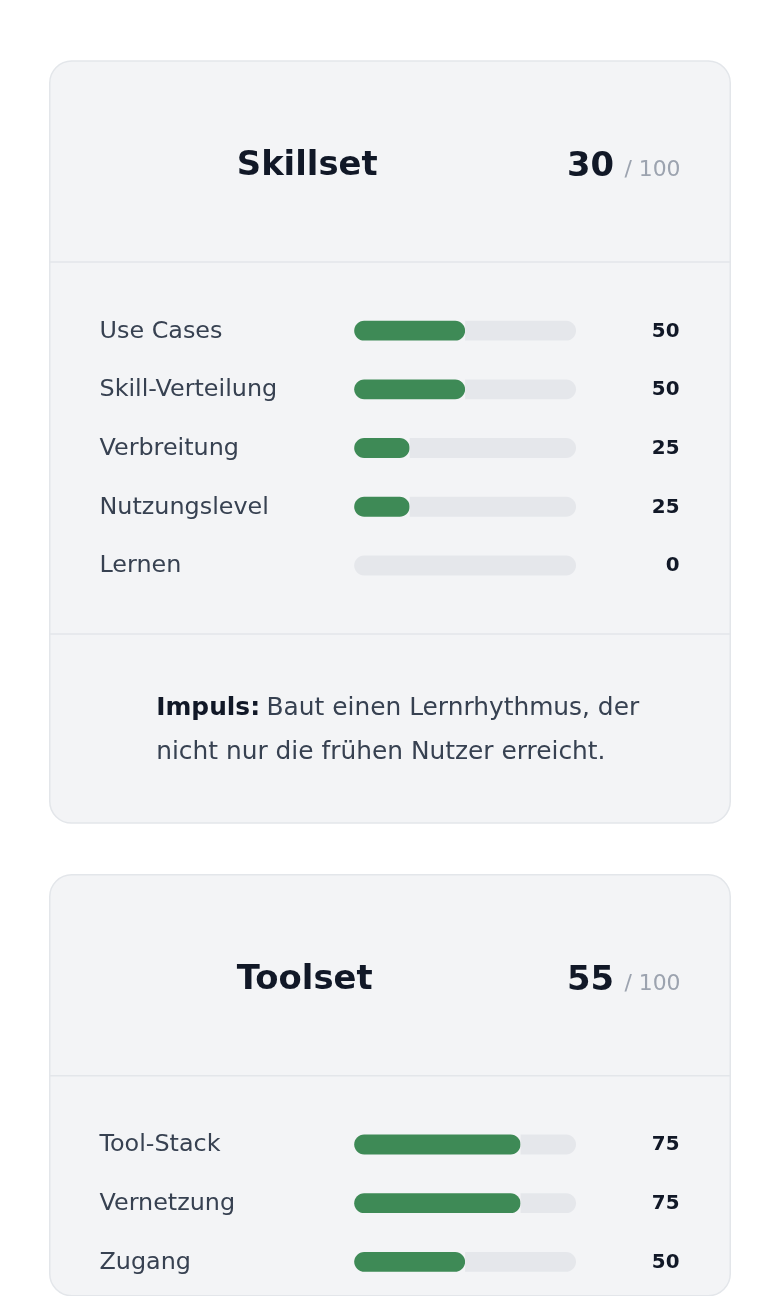 The height and width of the screenshot is (1296, 780). I want to click on y-tick-label: Tool-Stack, so click(159, 1143).